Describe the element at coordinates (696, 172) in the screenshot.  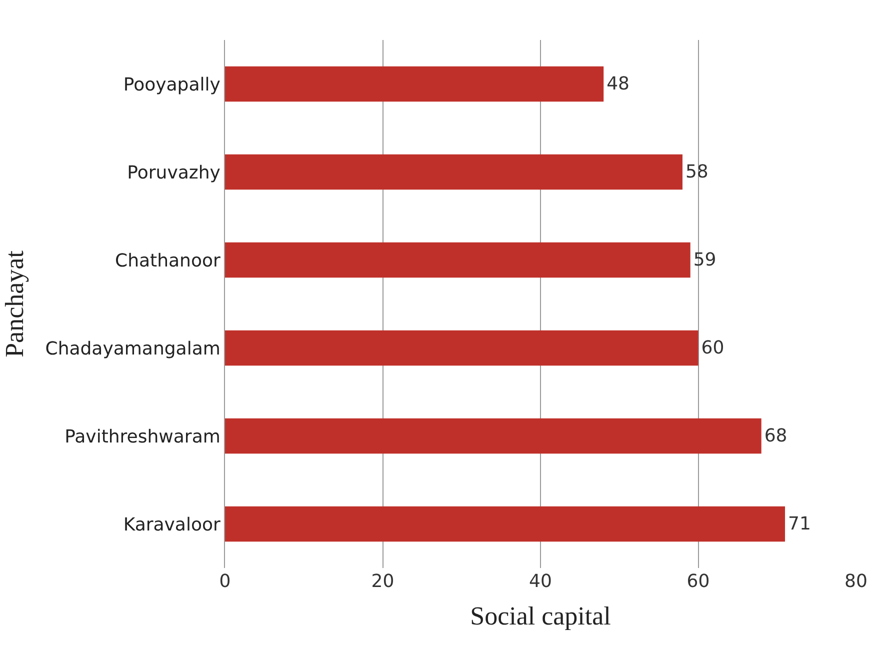
I see `data-label: 58` at that location.